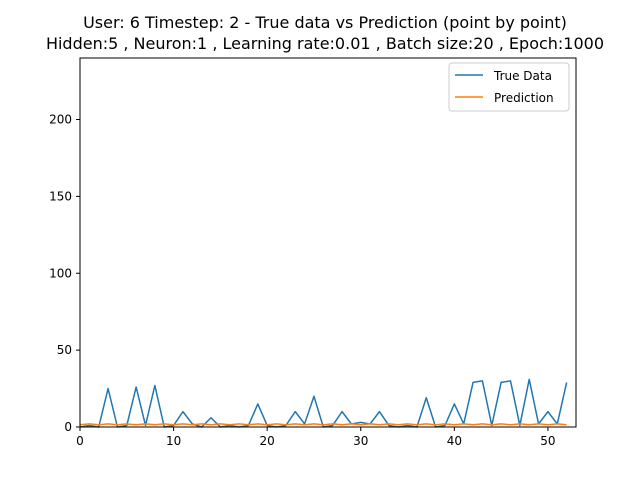 The height and width of the screenshot is (480, 640). What do you see at coordinates (547, 441) in the screenshot?
I see `x-tick-label: 50` at bounding box center [547, 441].